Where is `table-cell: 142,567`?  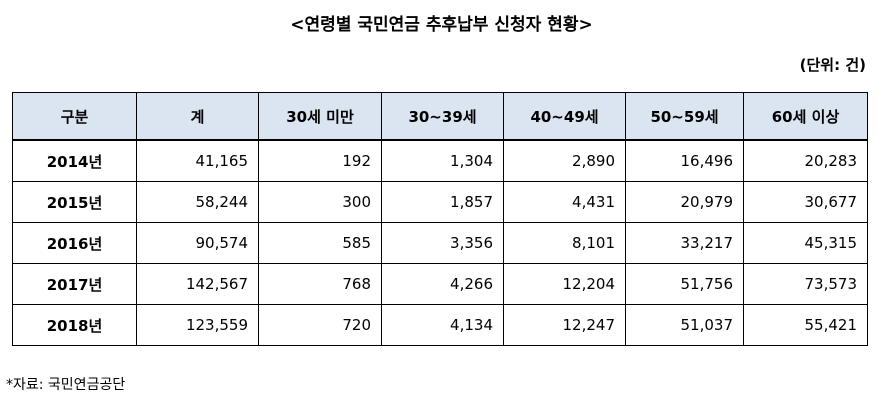 table-cell: 142,567 is located at coordinates (197, 284).